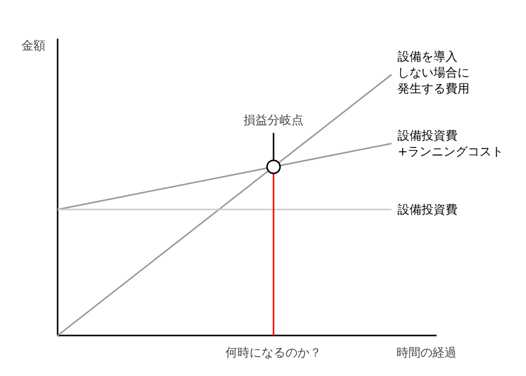 The image size is (526, 376). I want to click on x-axis-title: 時間の経過, so click(426, 353).